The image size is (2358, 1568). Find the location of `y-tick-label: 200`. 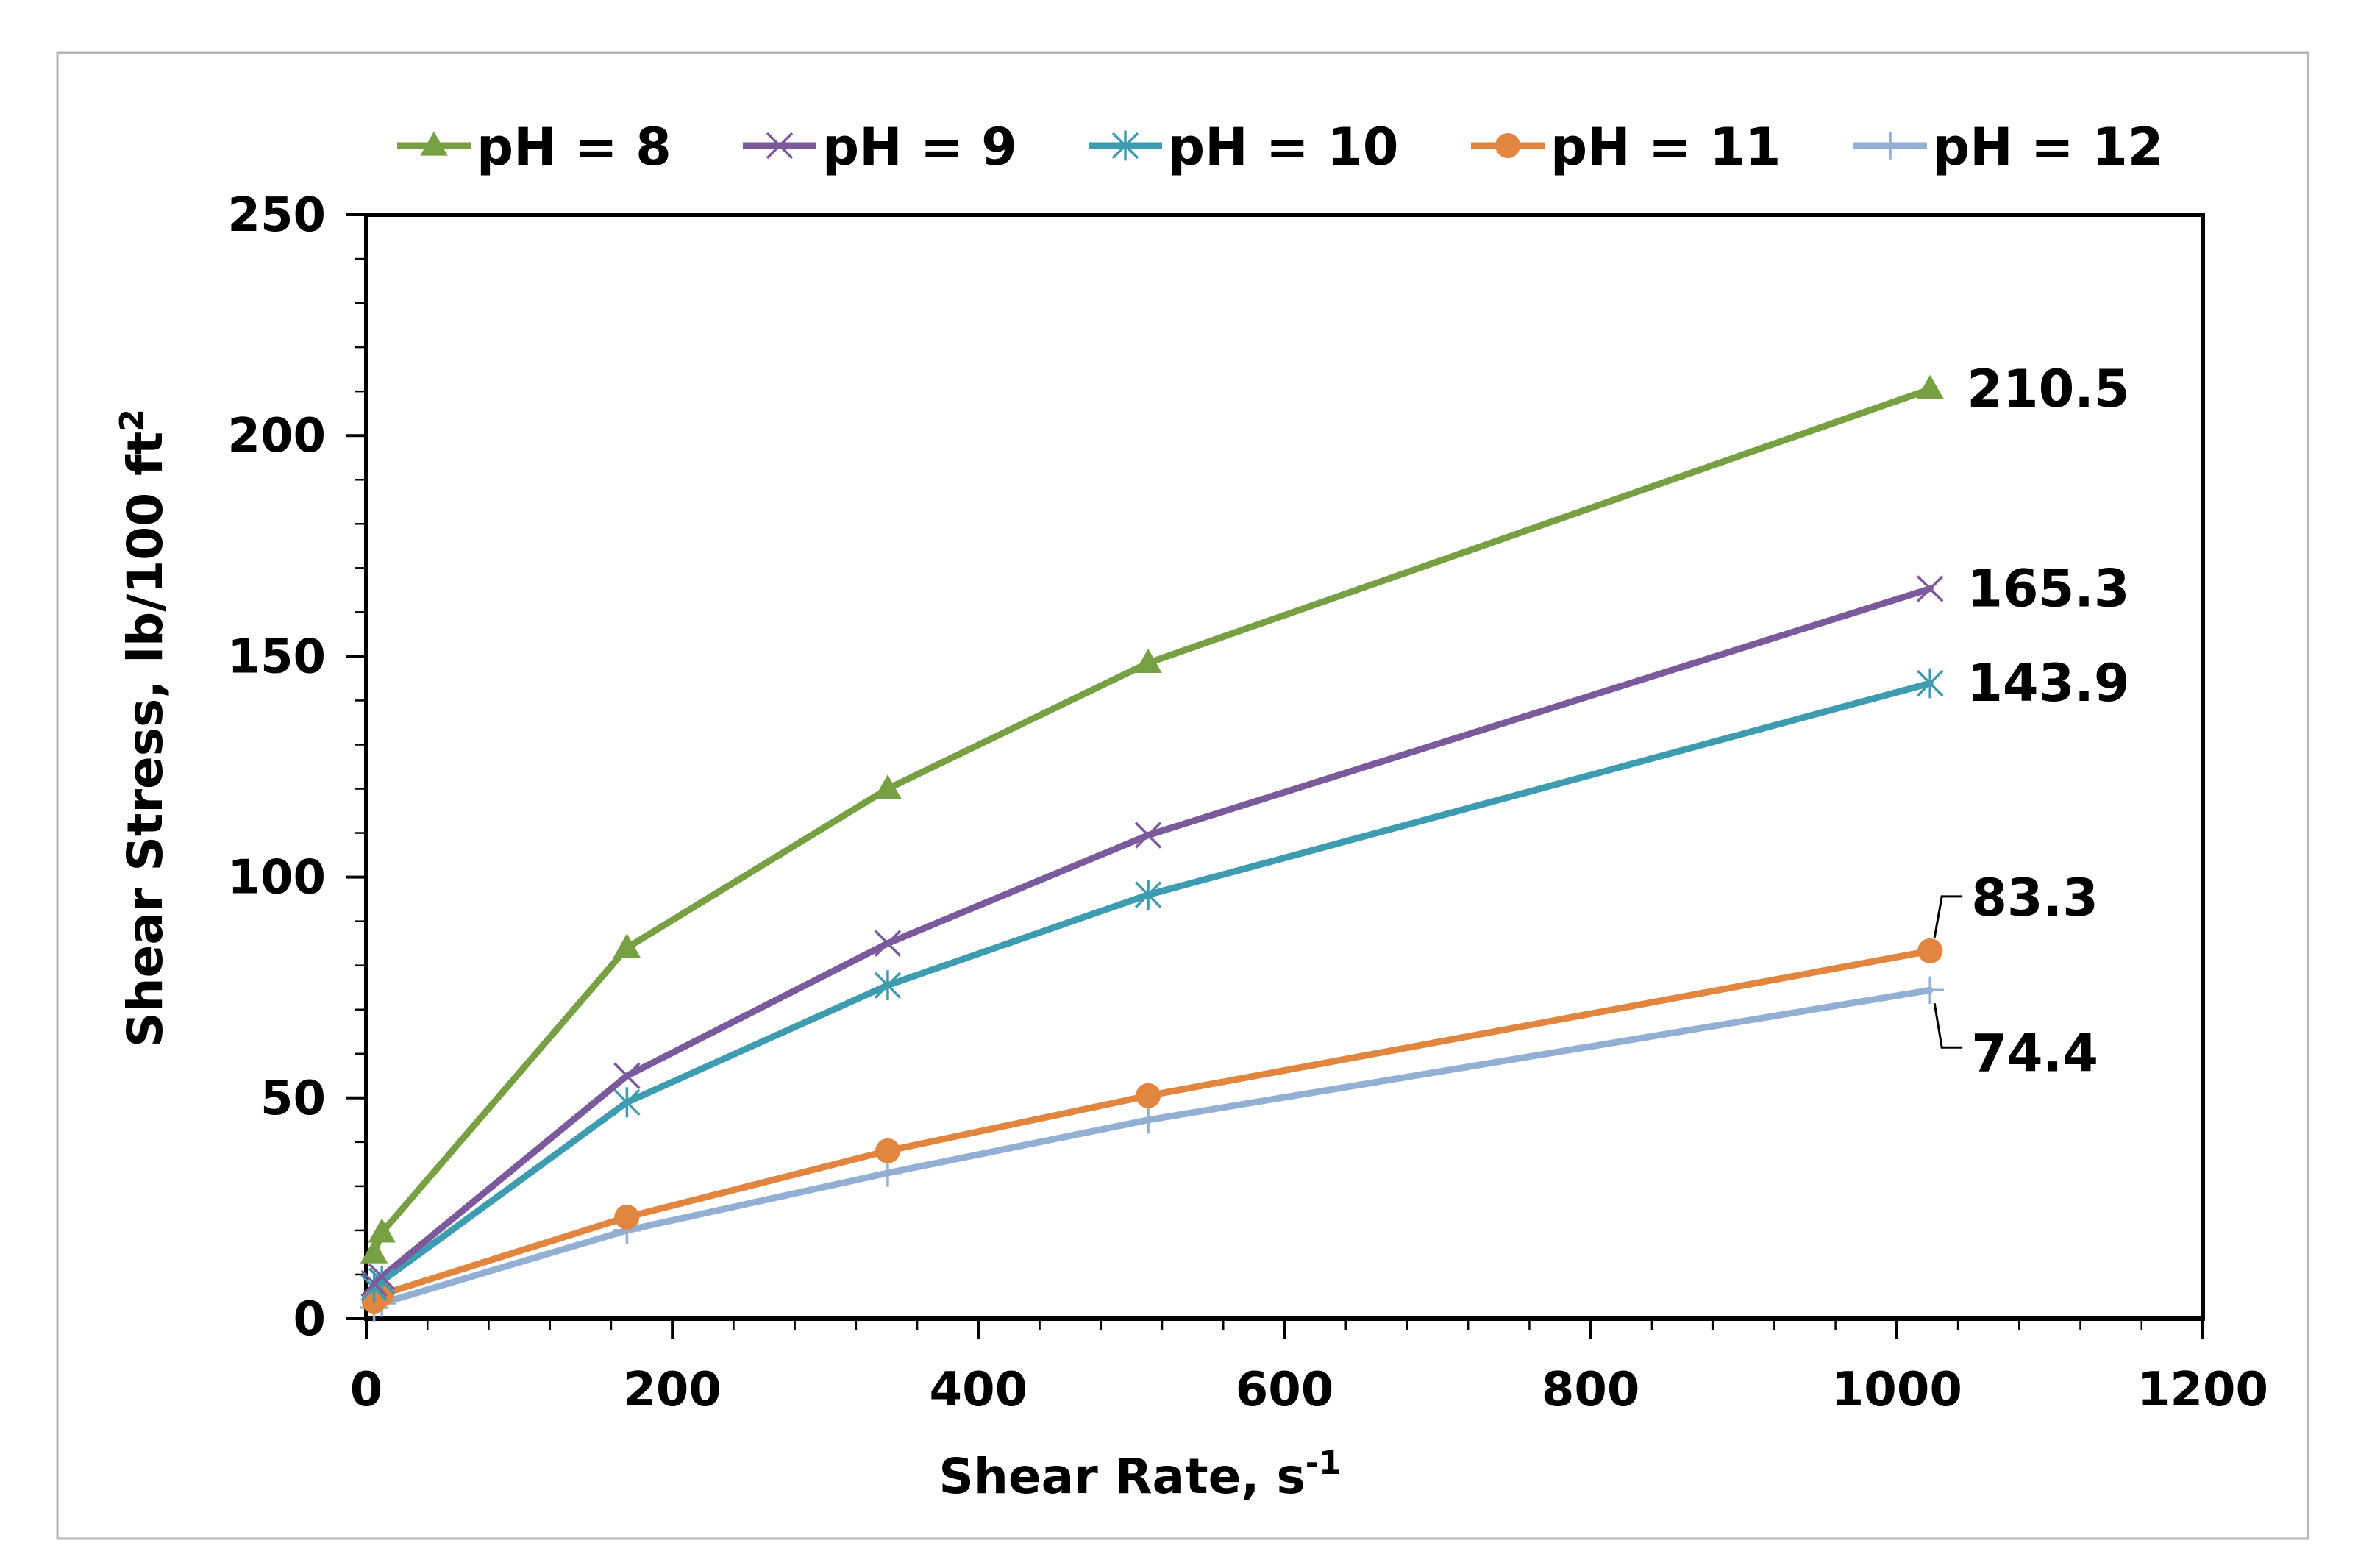

y-tick-label: 200 is located at coordinates (277, 436).